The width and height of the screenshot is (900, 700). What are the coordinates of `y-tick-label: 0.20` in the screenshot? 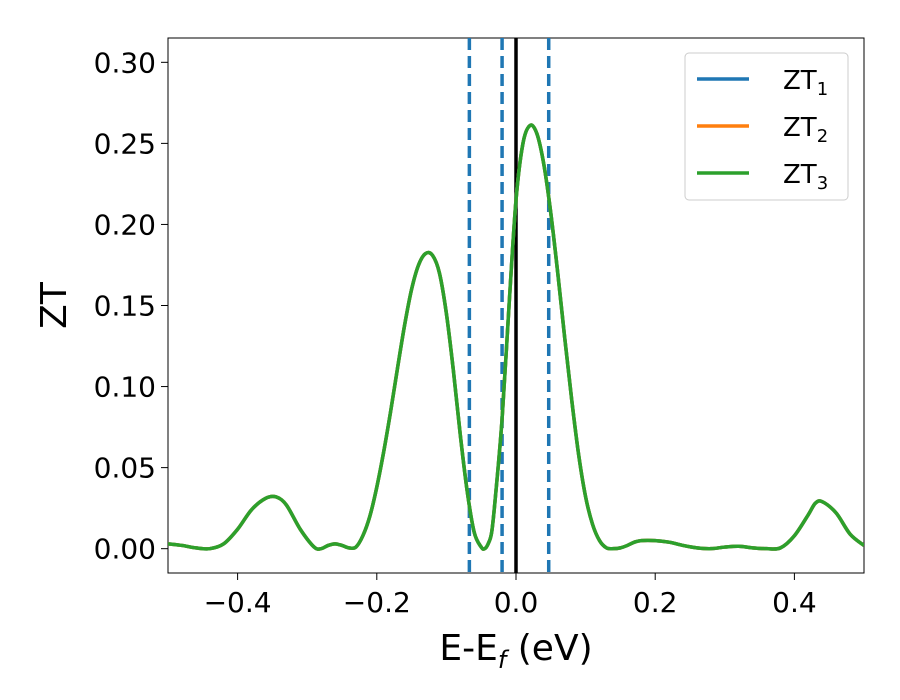 It's located at (125, 224).